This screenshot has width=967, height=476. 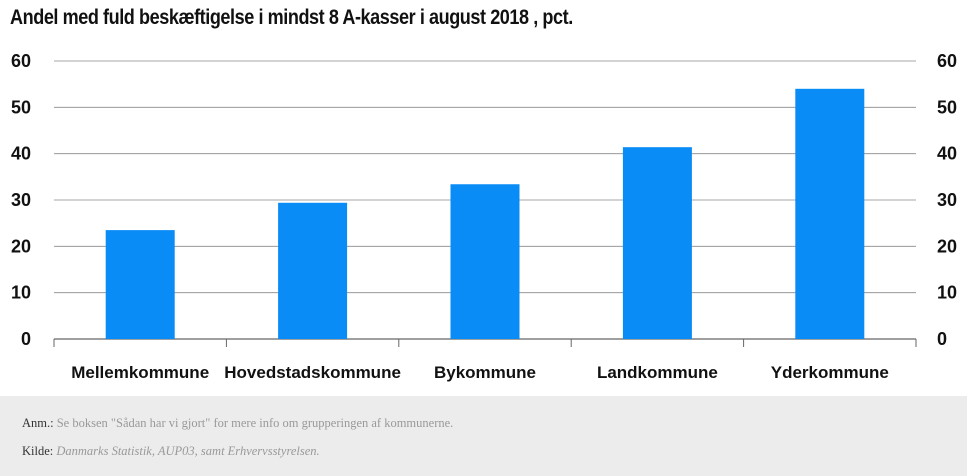 I want to click on y-tick-label-left: 10, so click(x=21, y=293).